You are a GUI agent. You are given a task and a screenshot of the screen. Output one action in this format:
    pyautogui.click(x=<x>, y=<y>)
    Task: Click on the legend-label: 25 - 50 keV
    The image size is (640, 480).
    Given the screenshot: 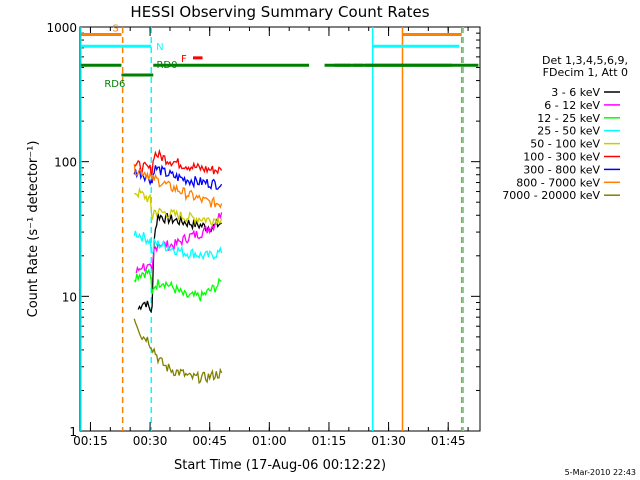 What is the action you would take?
    pyautogui.click(x=568, y=131)
    